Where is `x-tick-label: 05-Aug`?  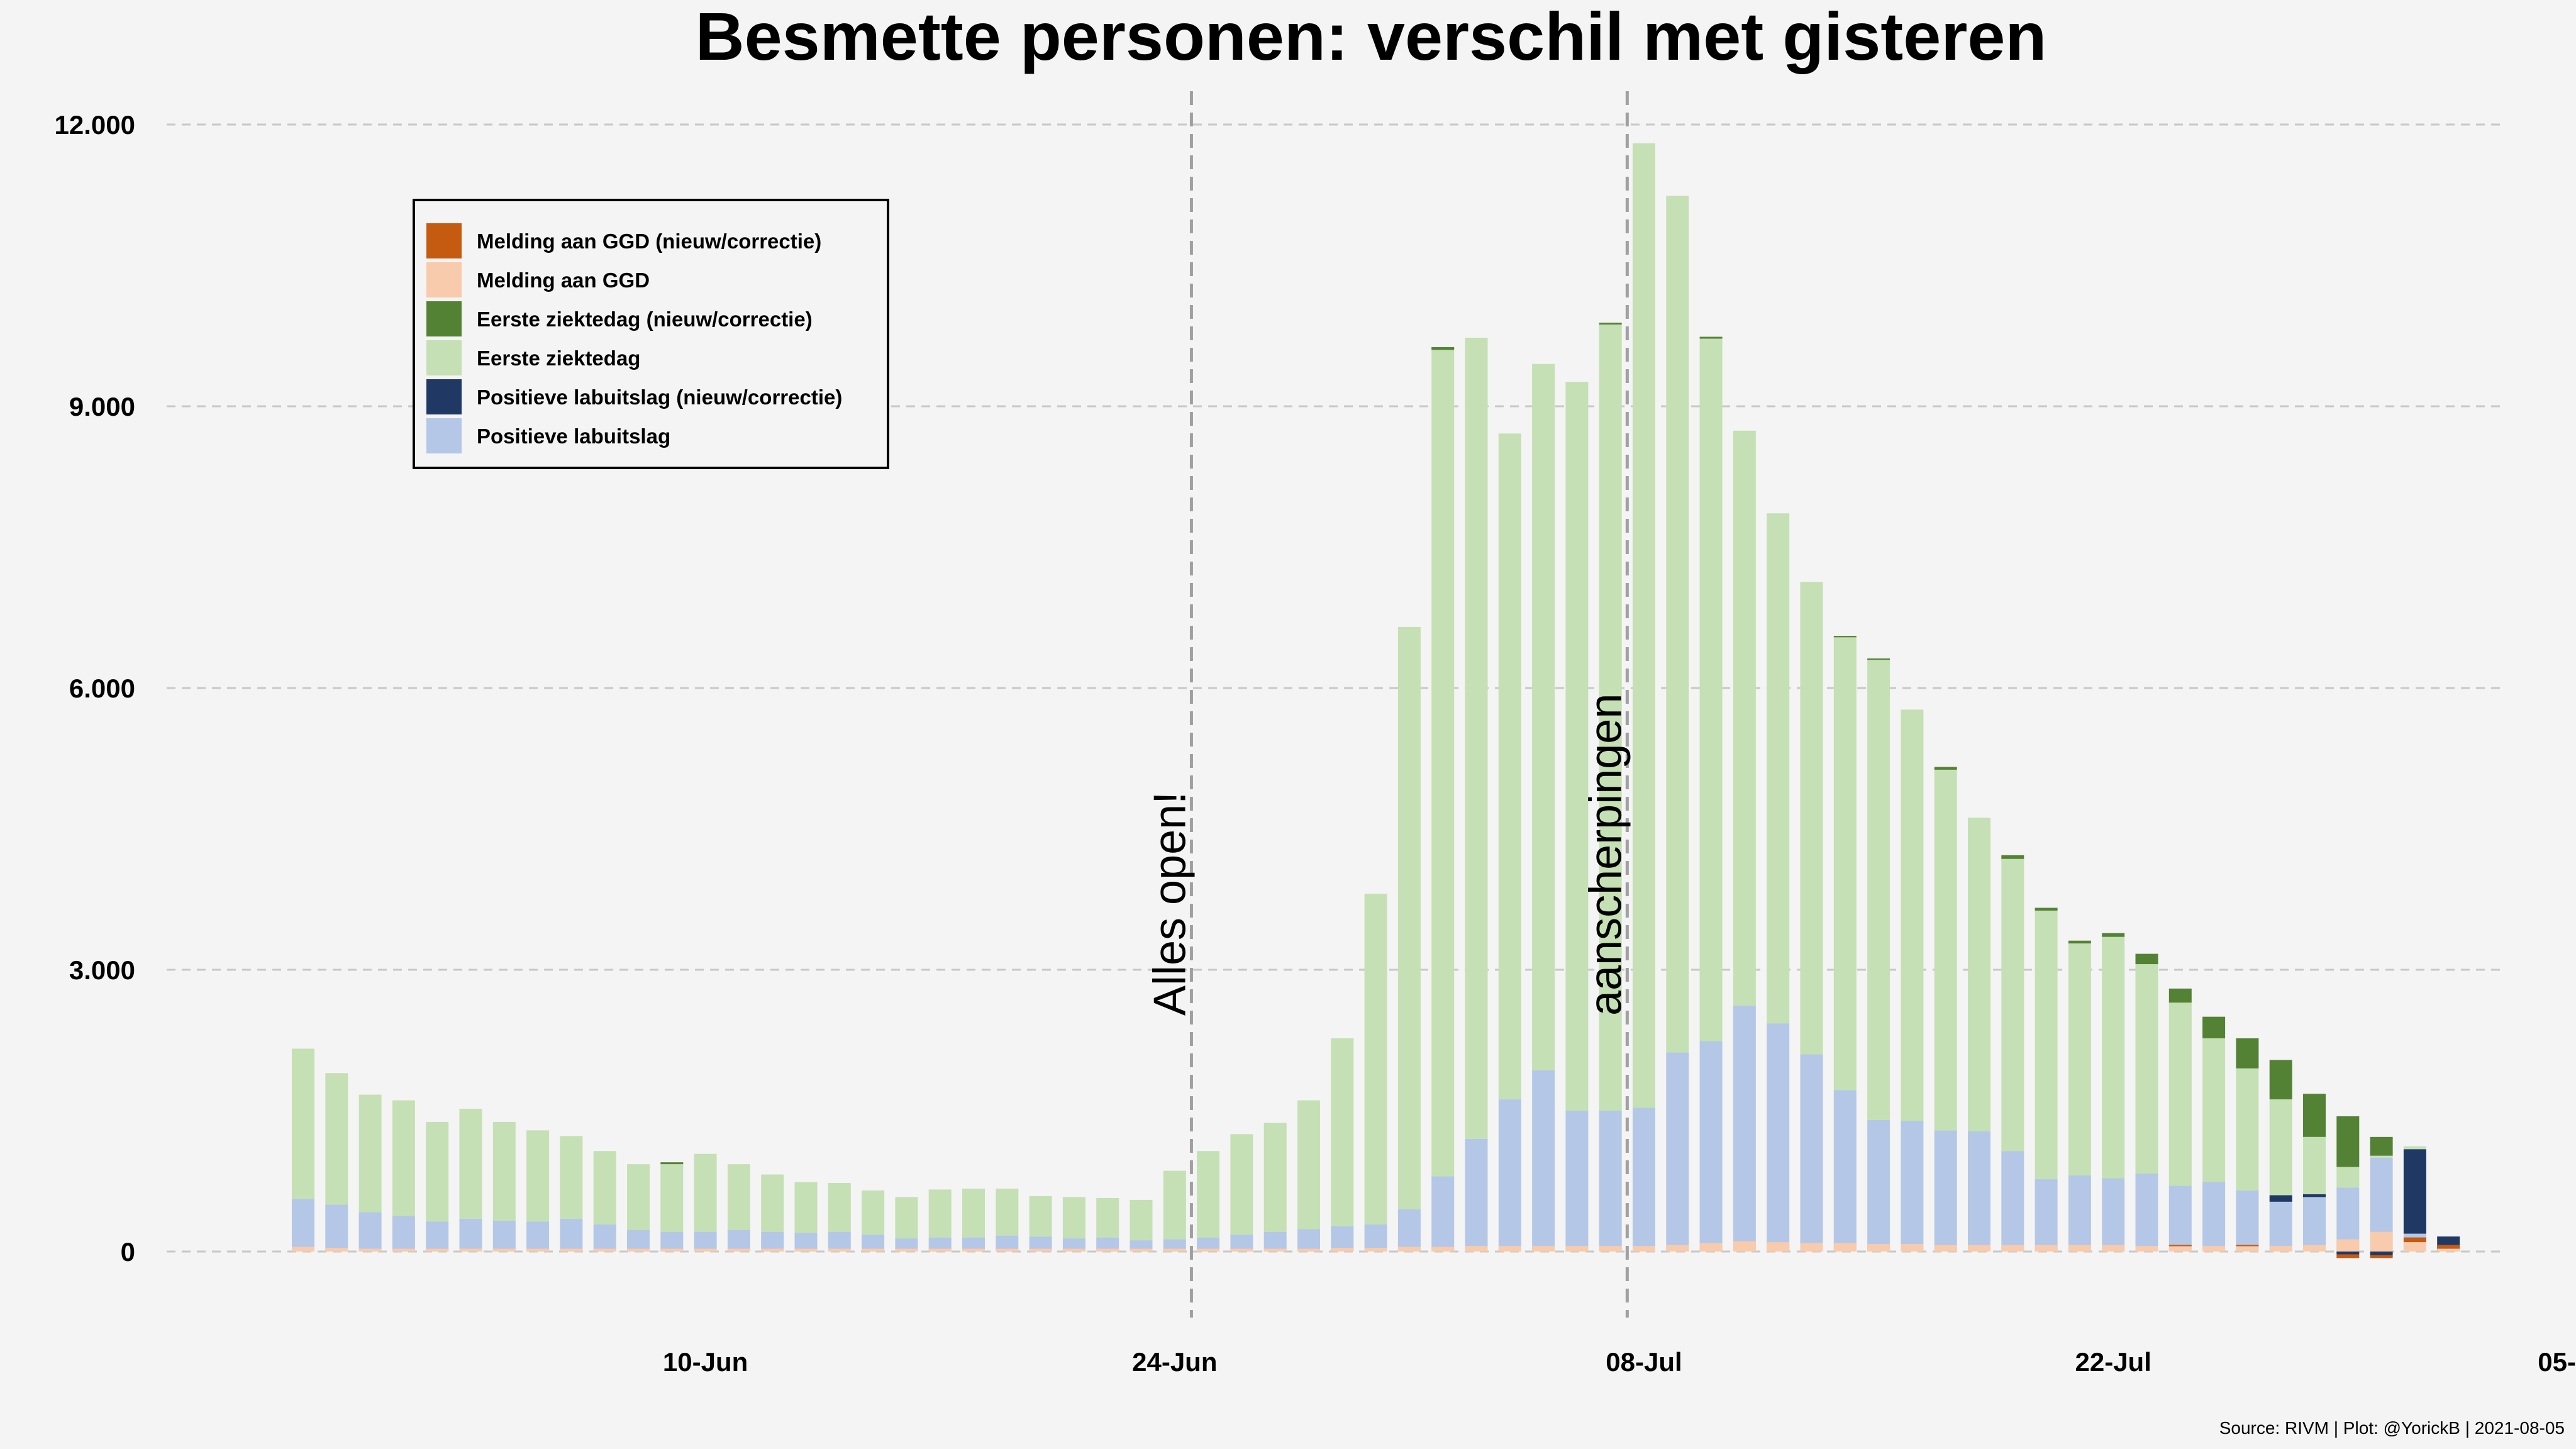 x-tick-label: 05-Aug is located at coordinates (2557, 1362).